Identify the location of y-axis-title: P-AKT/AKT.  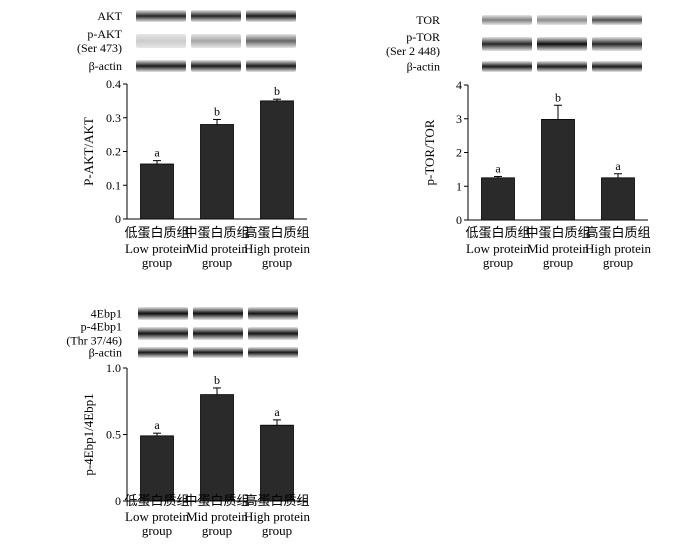
(88, 151).